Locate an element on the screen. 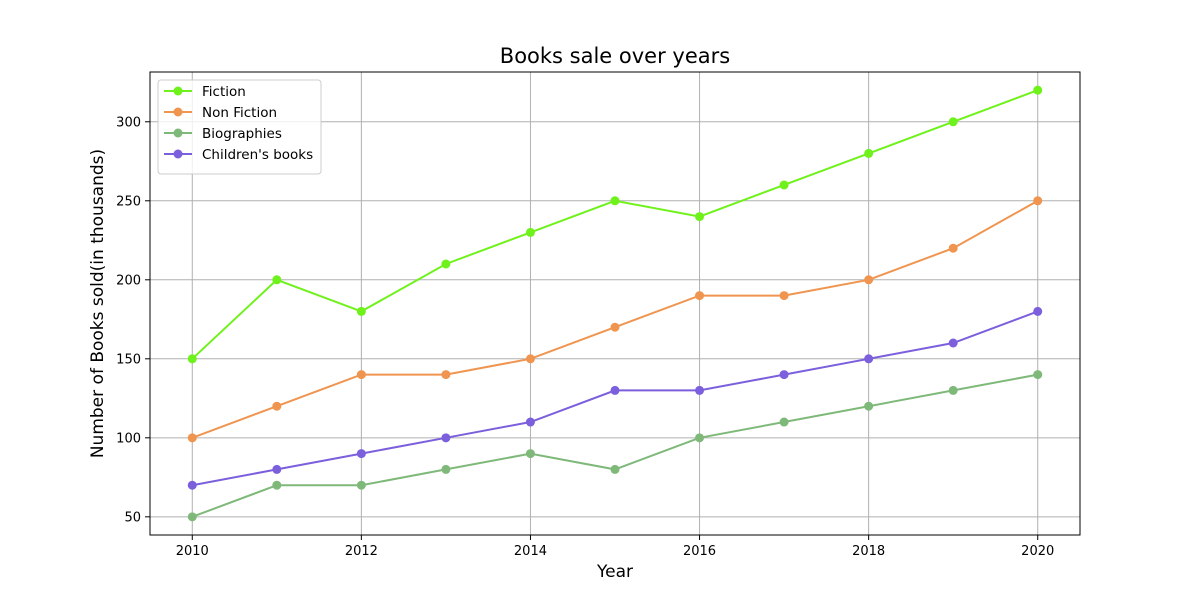  legend-entry: Biographies is located at coordinates (223, 134).